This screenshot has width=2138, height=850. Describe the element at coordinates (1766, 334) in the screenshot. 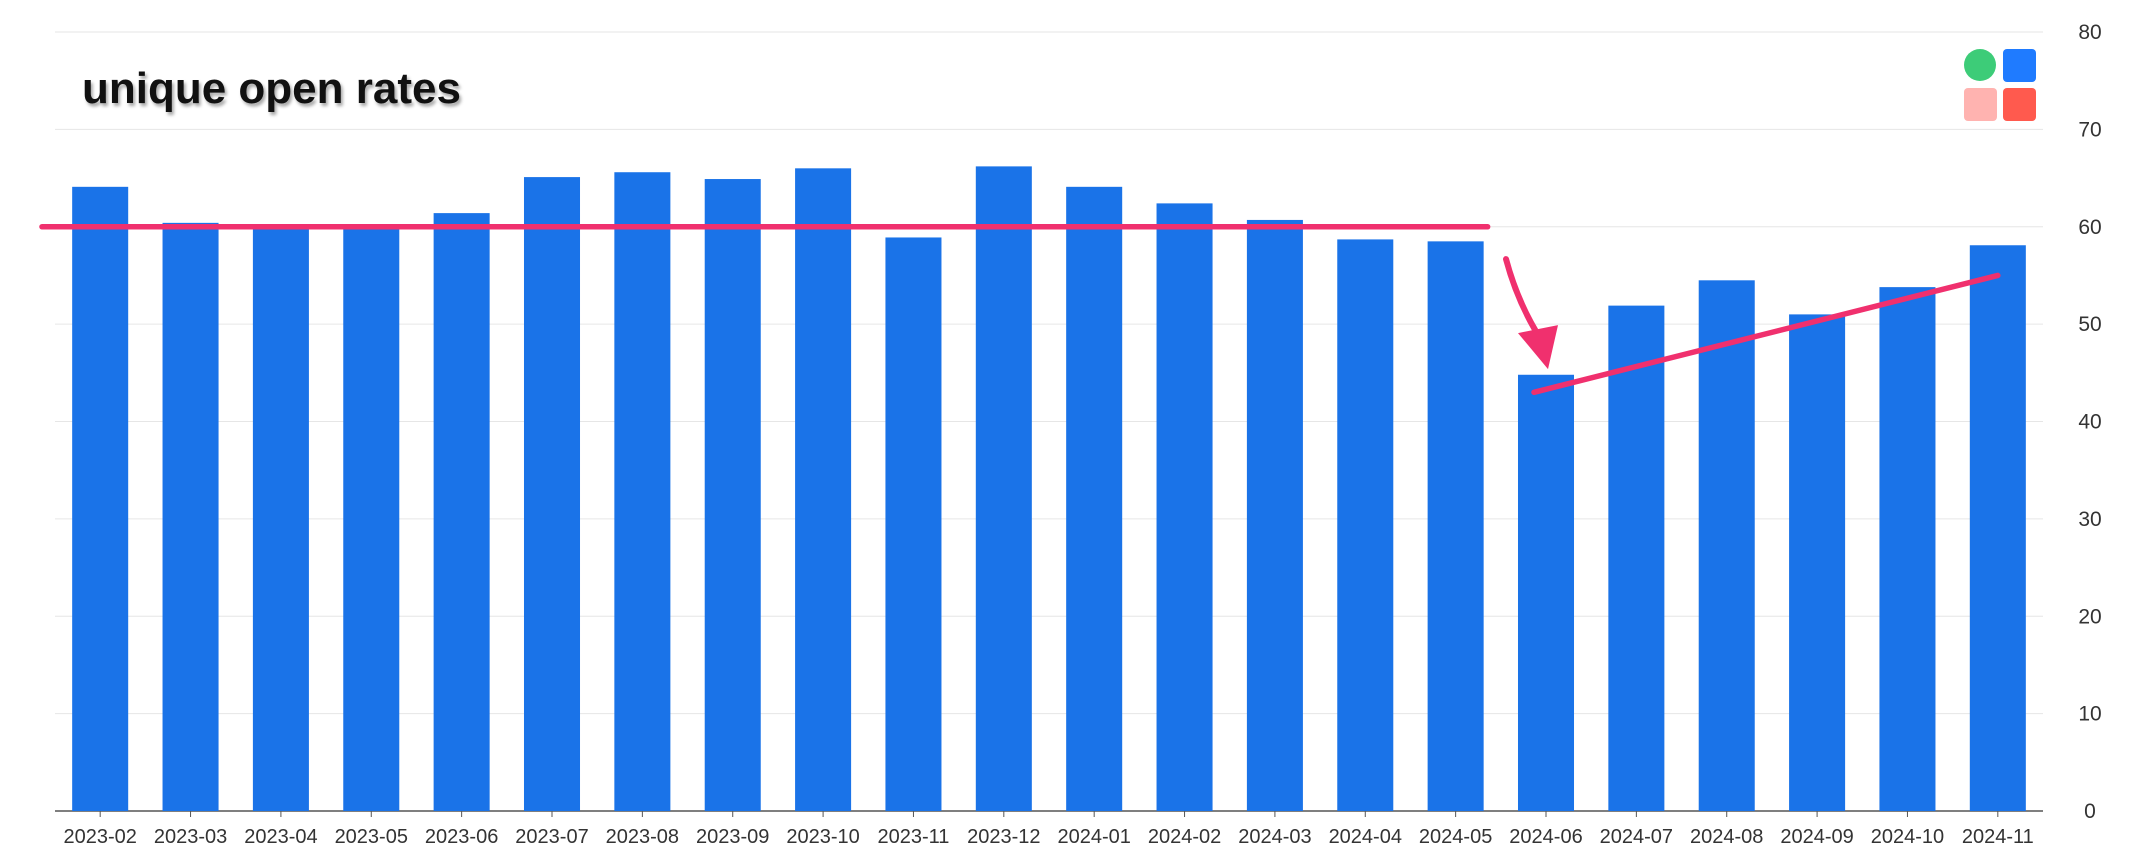

I see `trend-line-annotation` at that location.